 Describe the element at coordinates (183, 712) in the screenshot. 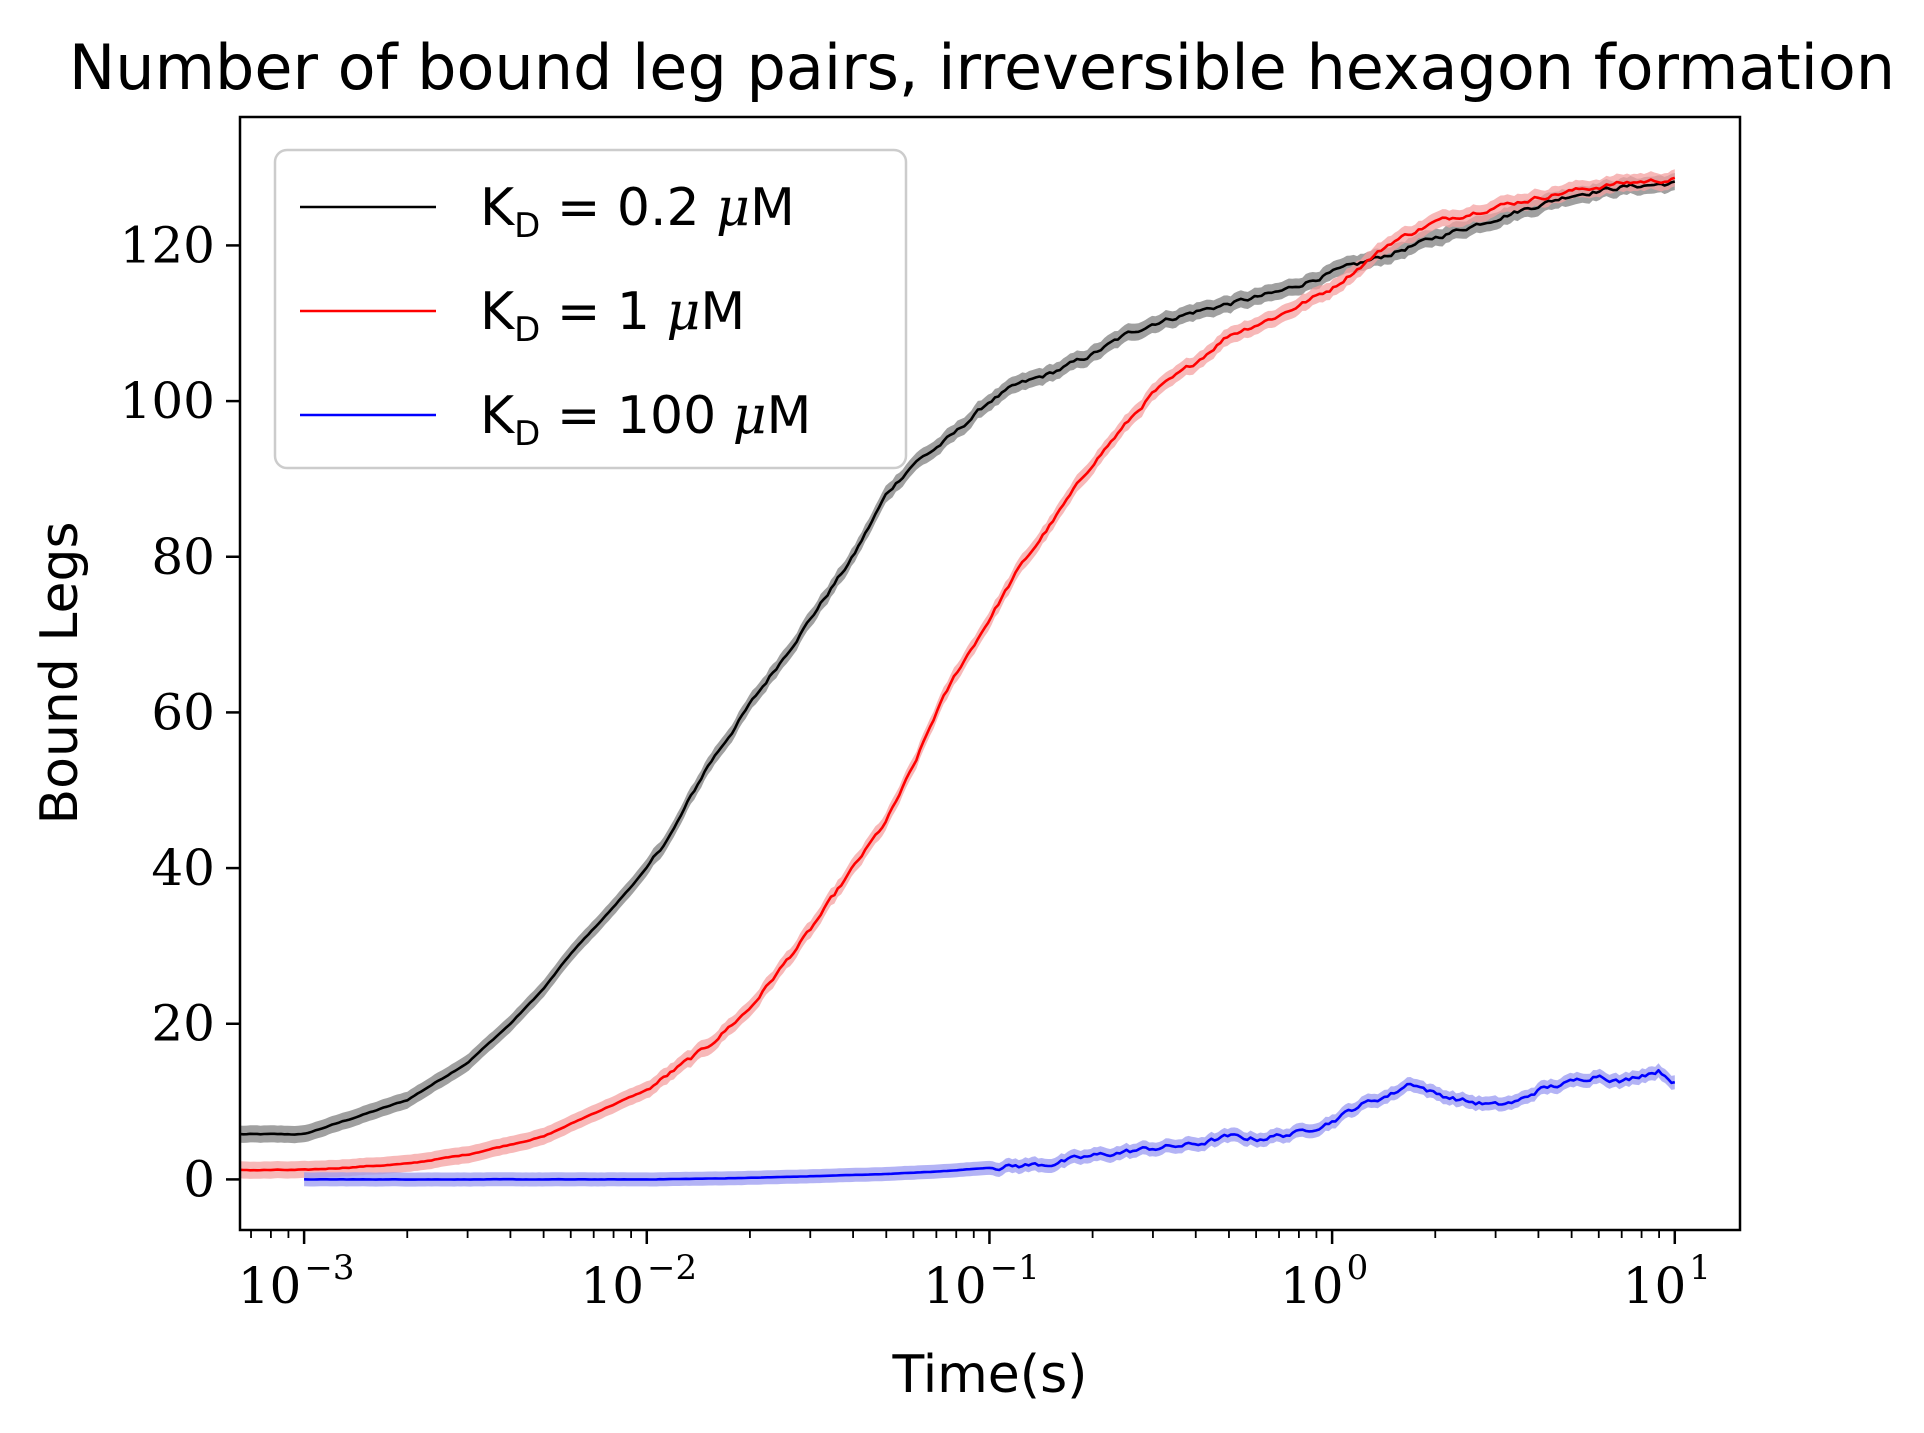

I see `y-tick-label: 60` at that location.